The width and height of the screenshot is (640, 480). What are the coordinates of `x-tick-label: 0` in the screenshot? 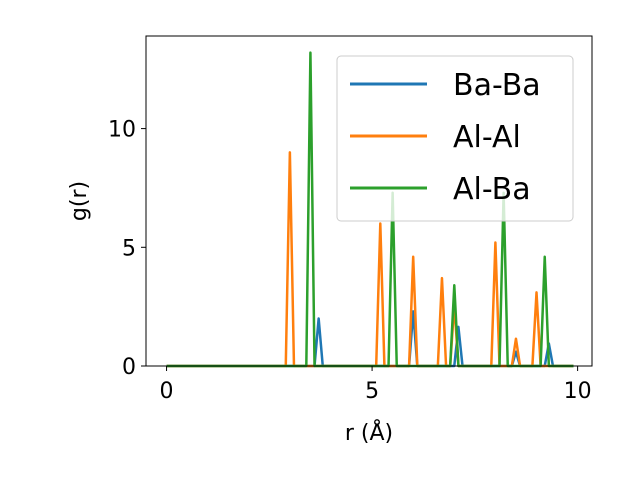 It's located at (167, 391).